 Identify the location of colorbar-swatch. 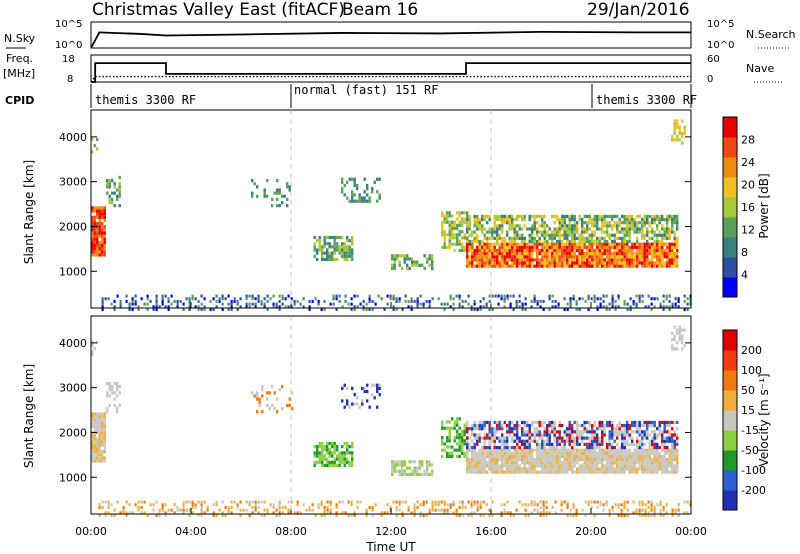
(730, 480).